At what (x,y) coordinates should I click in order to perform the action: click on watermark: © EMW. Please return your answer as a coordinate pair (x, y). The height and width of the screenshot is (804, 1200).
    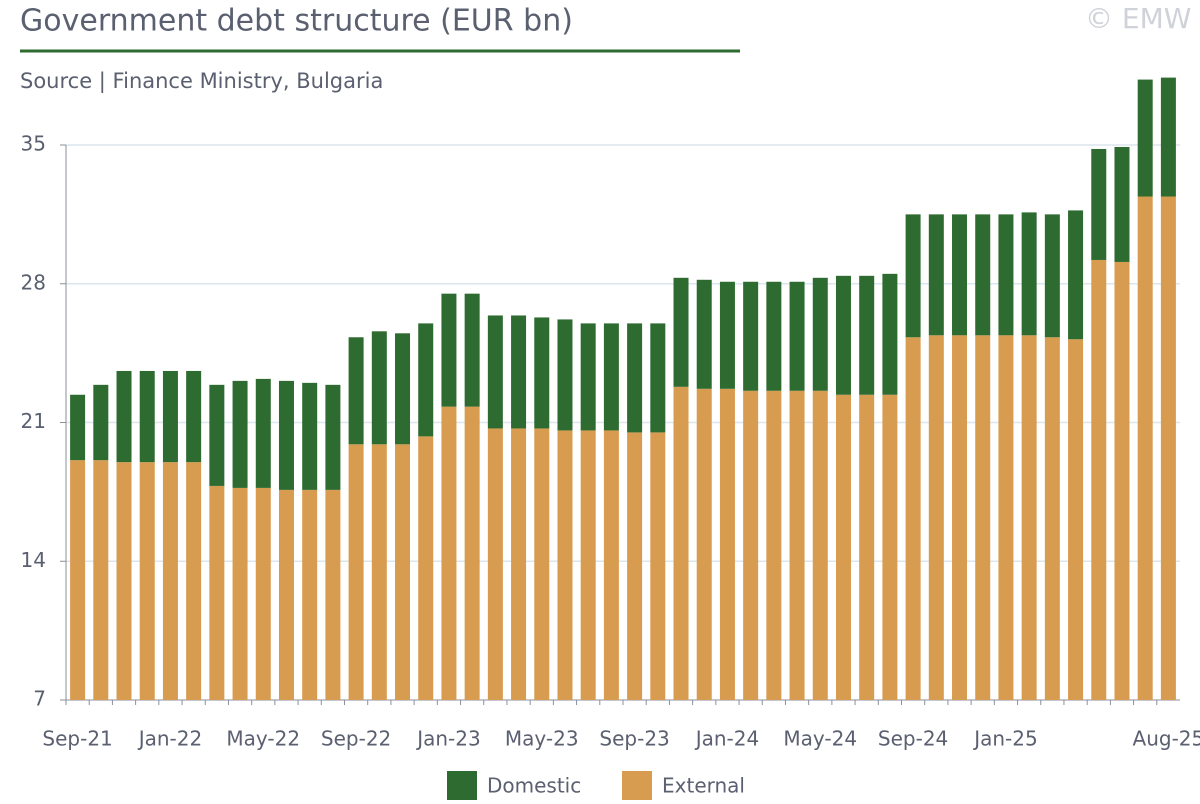
    Looking at the image, I should click on (1138, 18).